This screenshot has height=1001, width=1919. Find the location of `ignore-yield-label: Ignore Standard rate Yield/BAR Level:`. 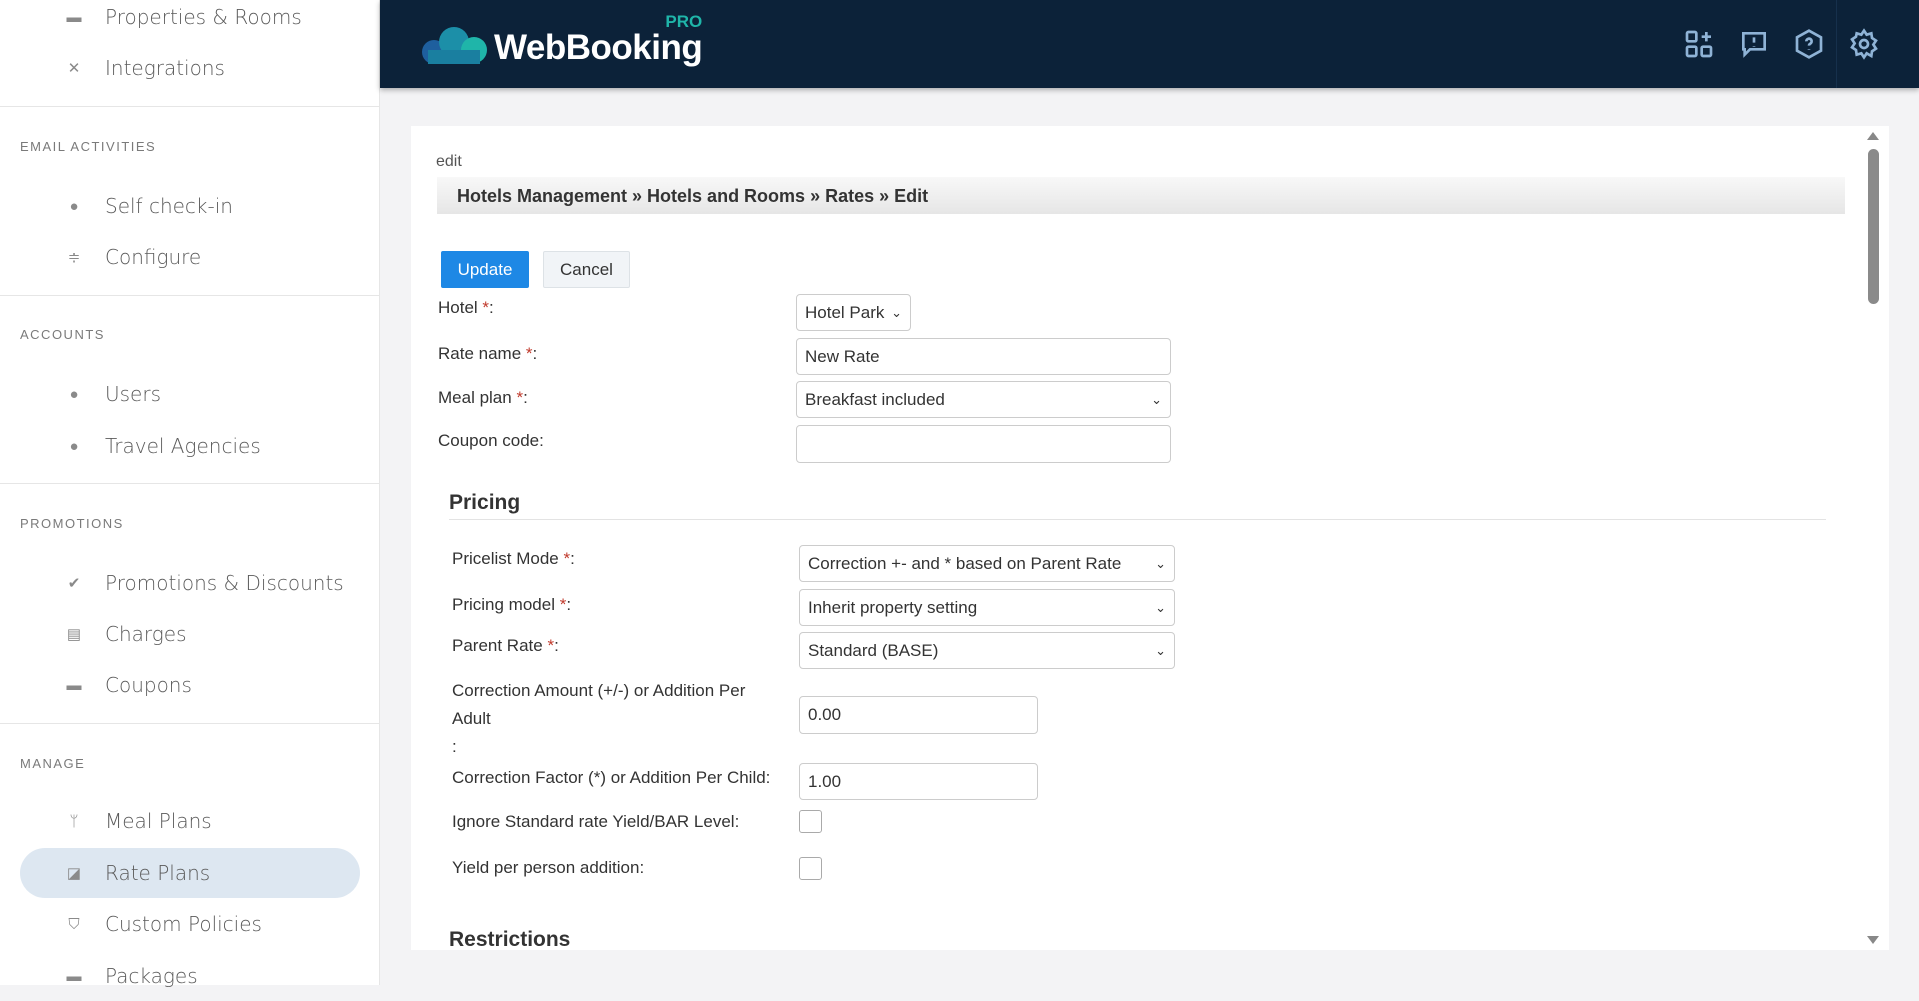

ignore-yield-label: Ignore Standard rate Yield/BAR Level: is located at coordinates (596, 821).